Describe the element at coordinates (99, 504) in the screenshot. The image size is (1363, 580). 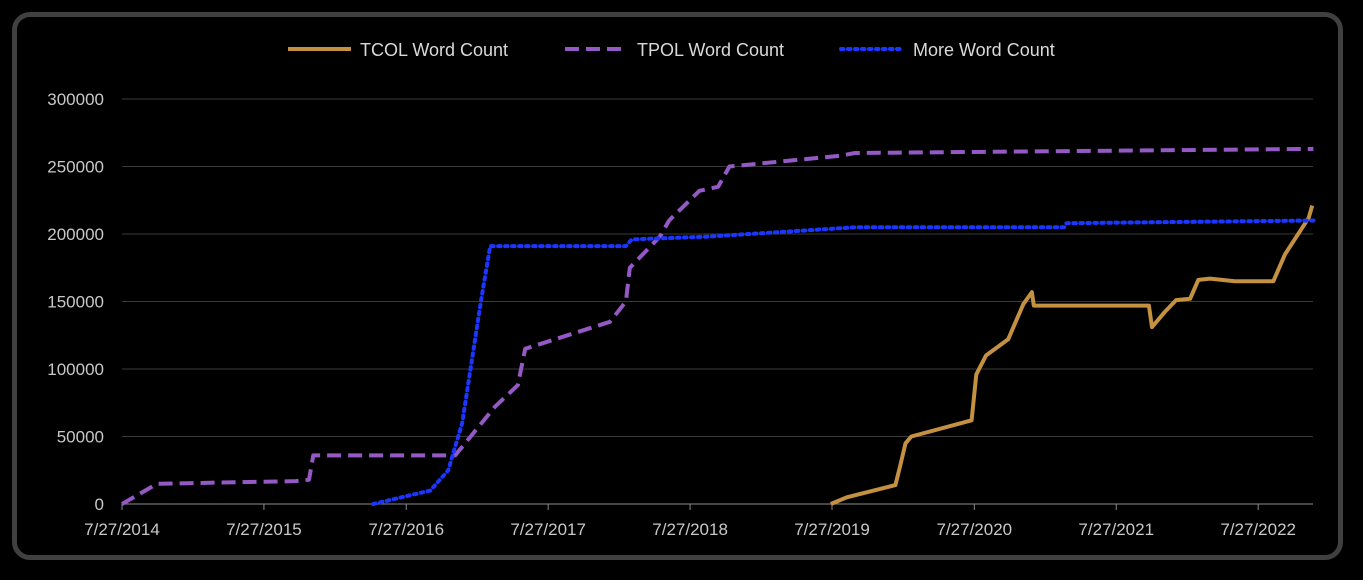
I see `y-tick-label: 0` at that location.